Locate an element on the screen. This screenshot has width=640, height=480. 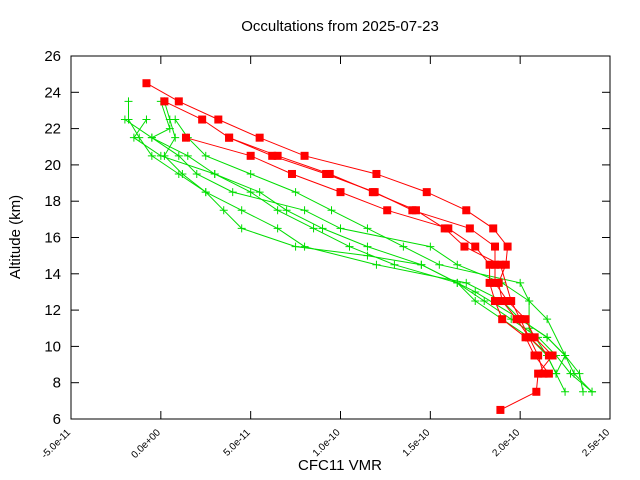
y-tick-label: 14 is located at coordinates (52, 274).